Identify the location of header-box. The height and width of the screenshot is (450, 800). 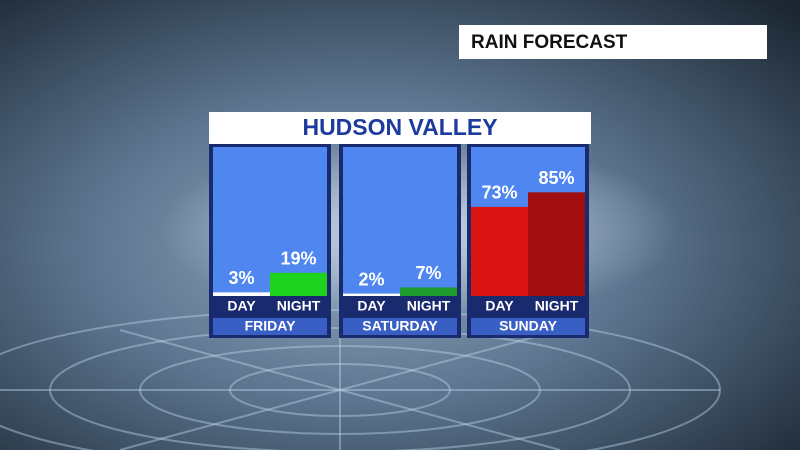
(613, 42).